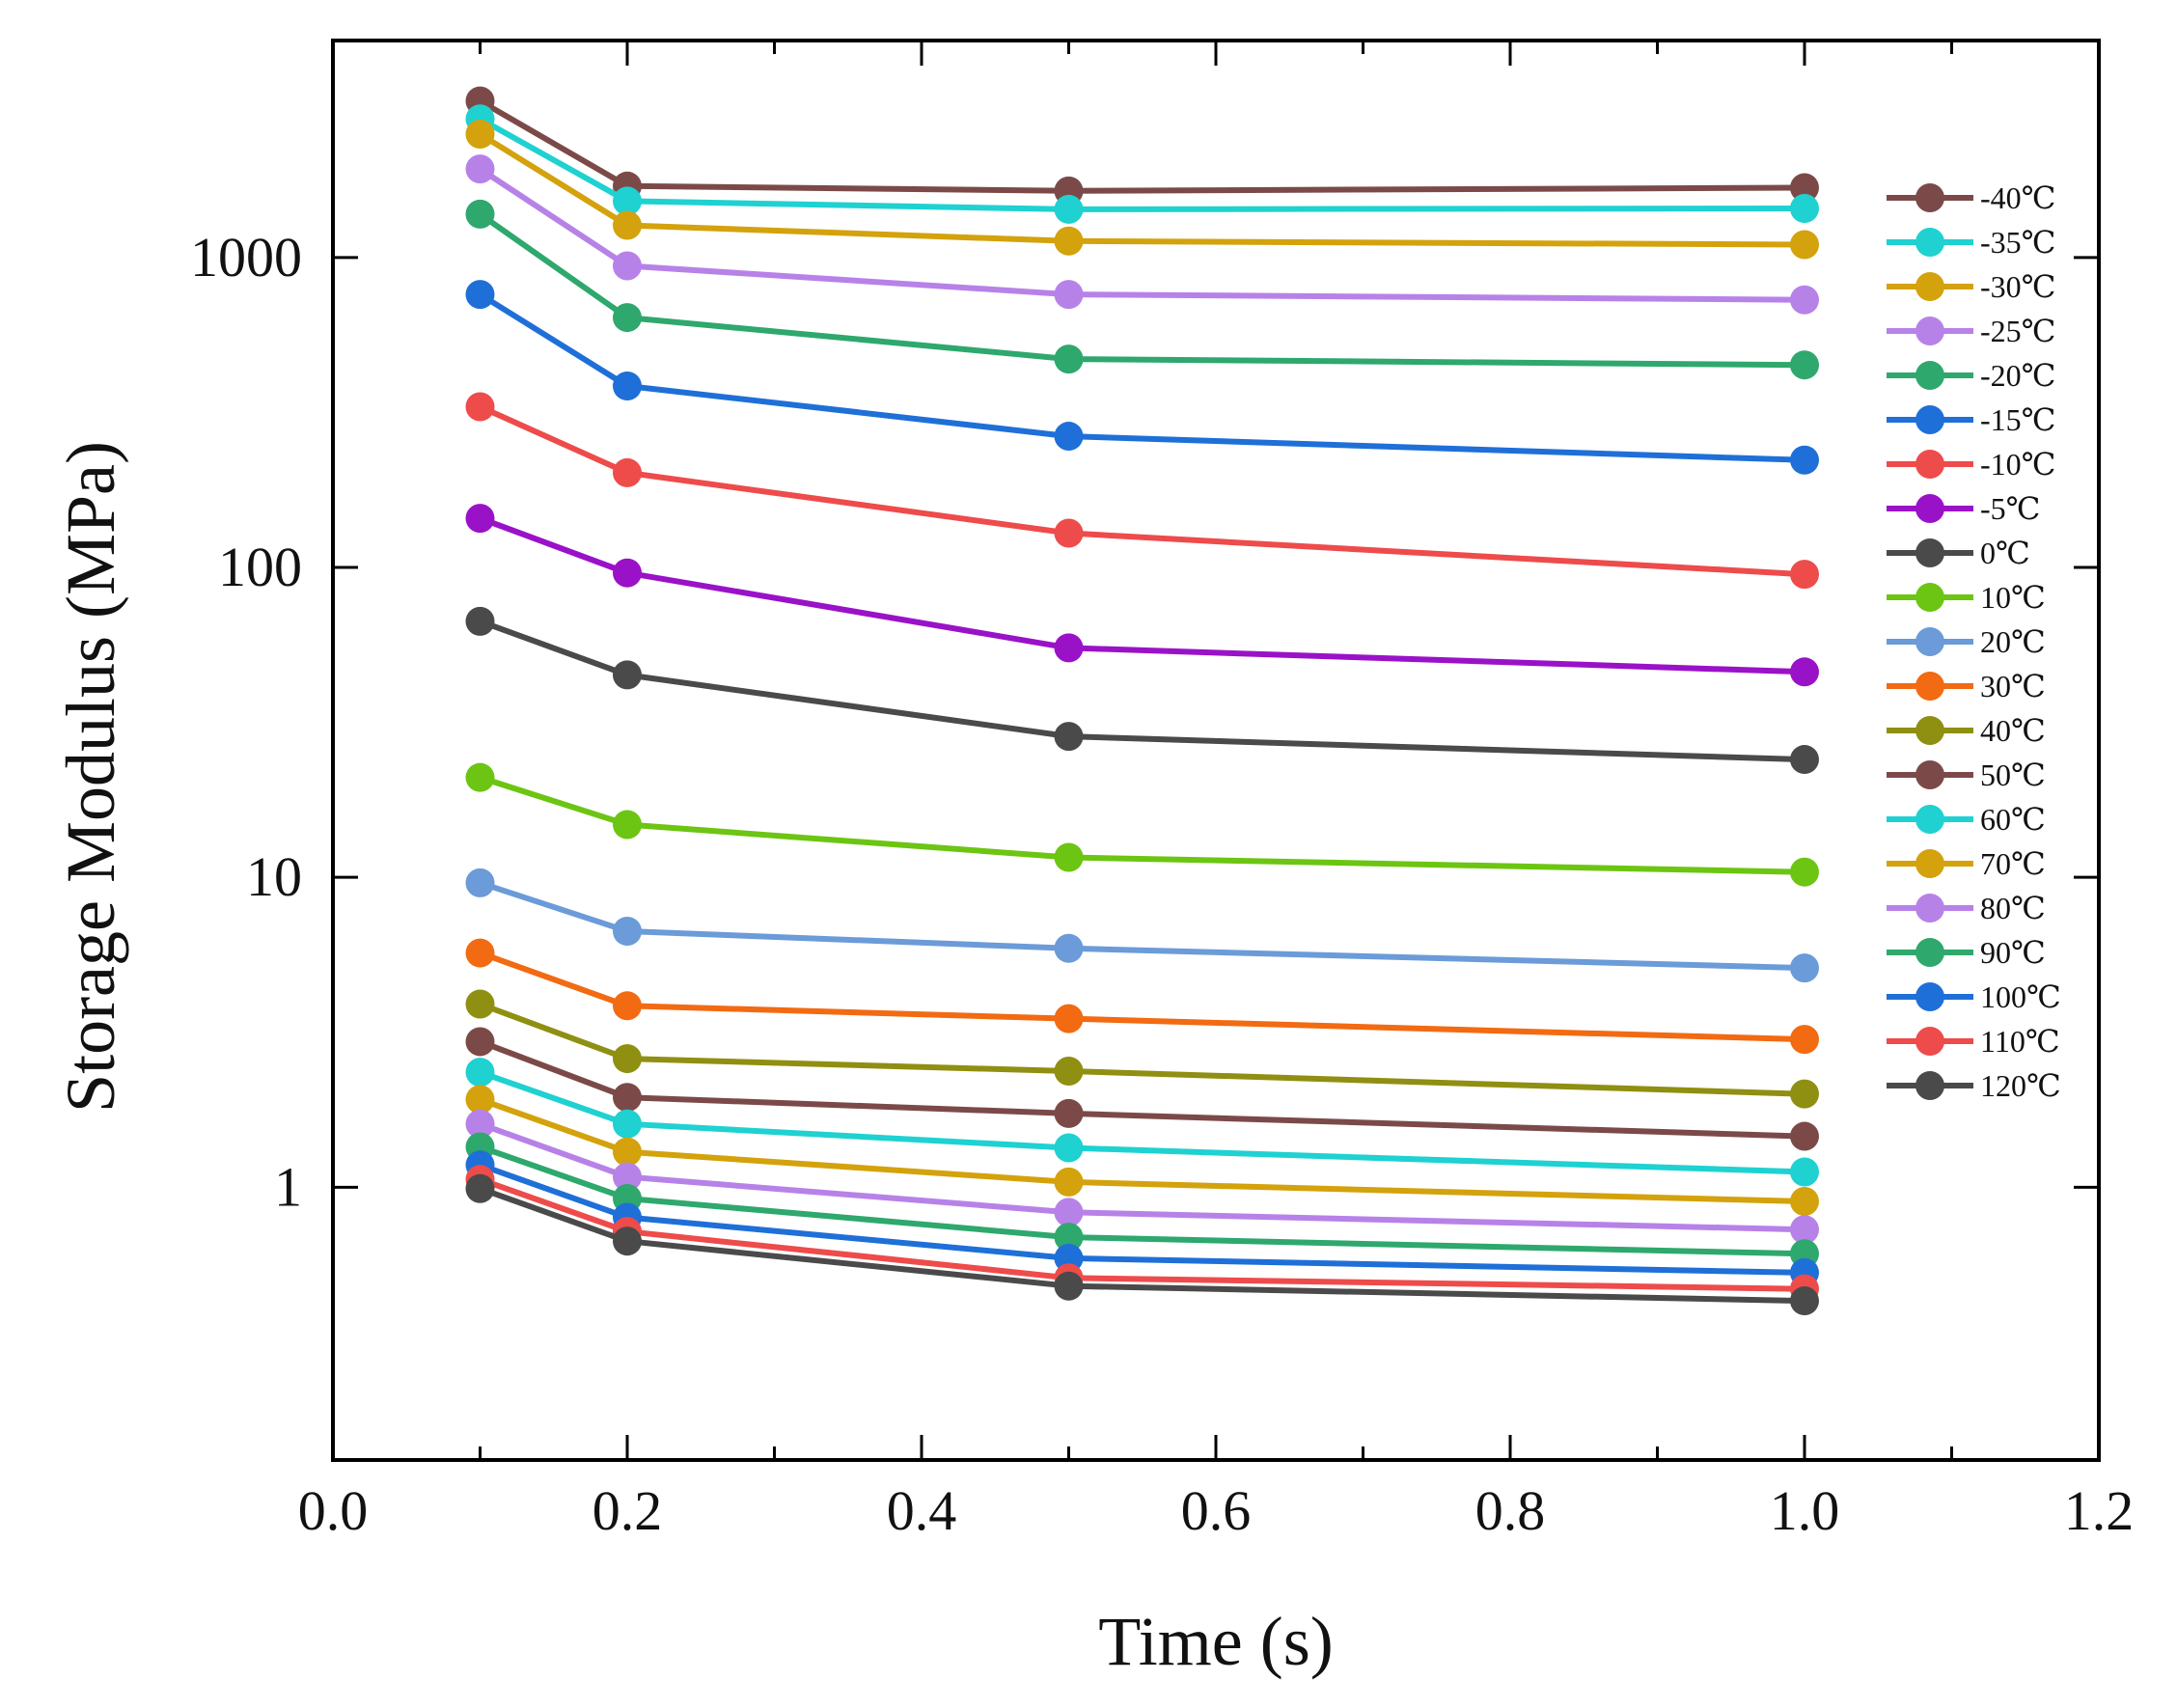 Image resolution: width=2177 pixels, height=1708 pixels. Describe the element at coordinates (246, 257) in the screenshot. I see `y-tick-label: 1000` at that location.